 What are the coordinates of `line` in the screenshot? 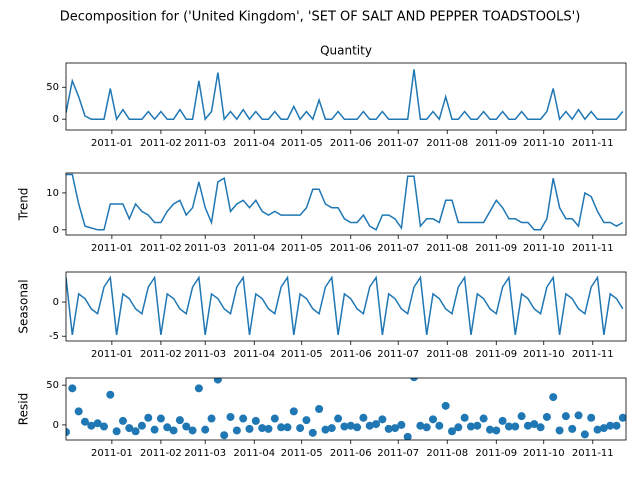 It's located at (345, 202).